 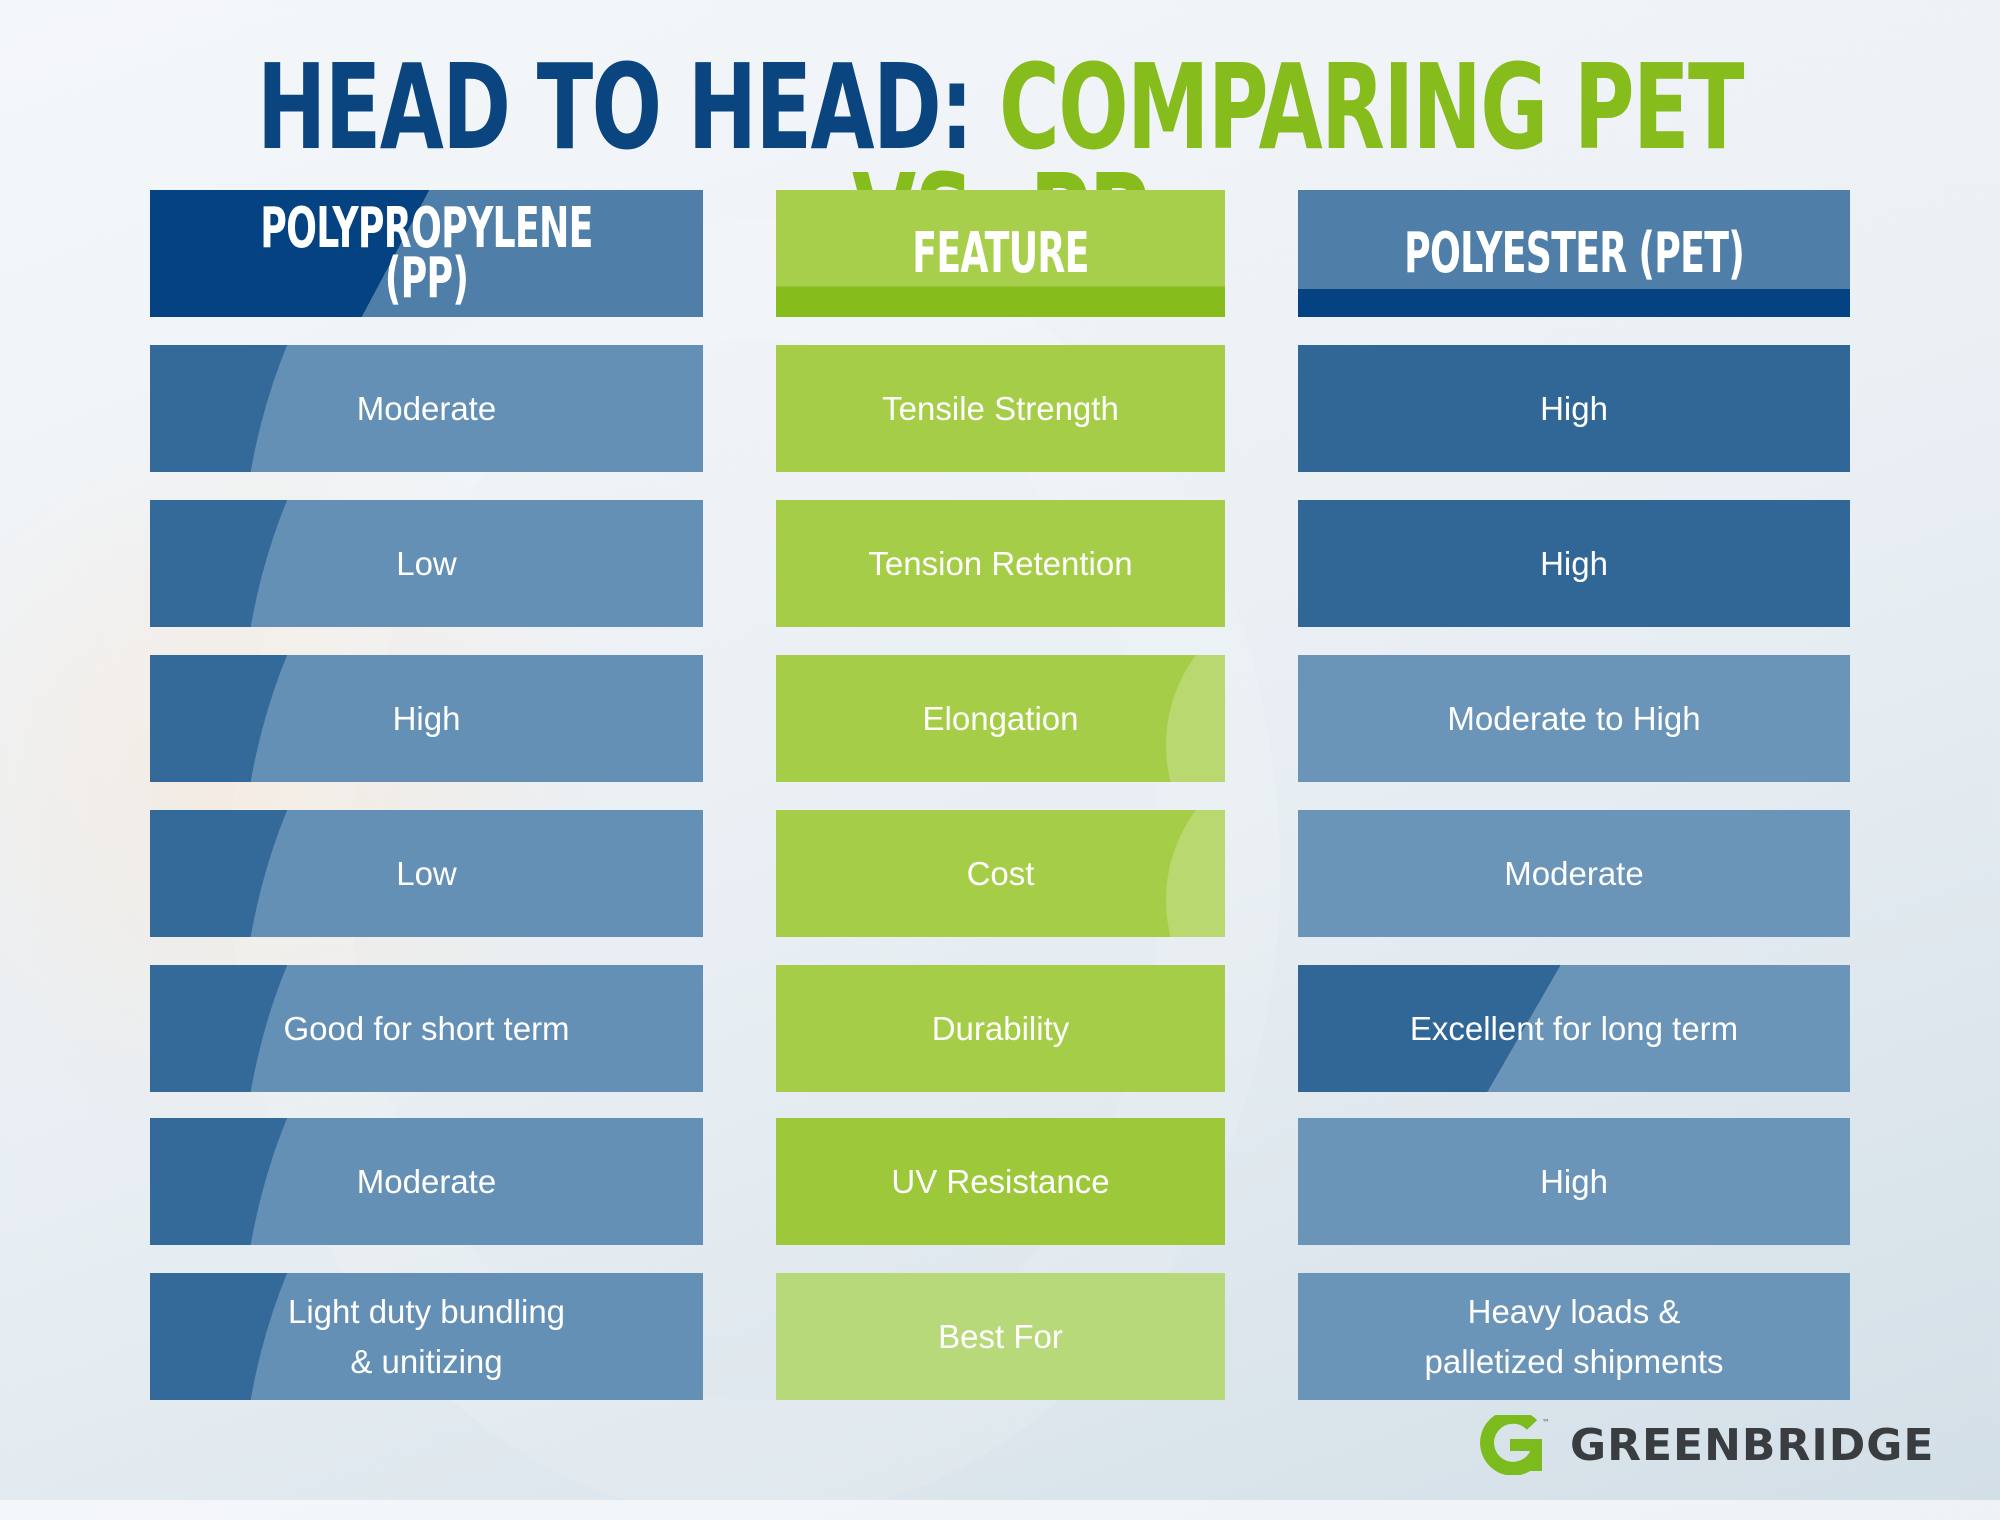 I want to click on header-feature-label: FEATURE, so click(x=1000, y=253).